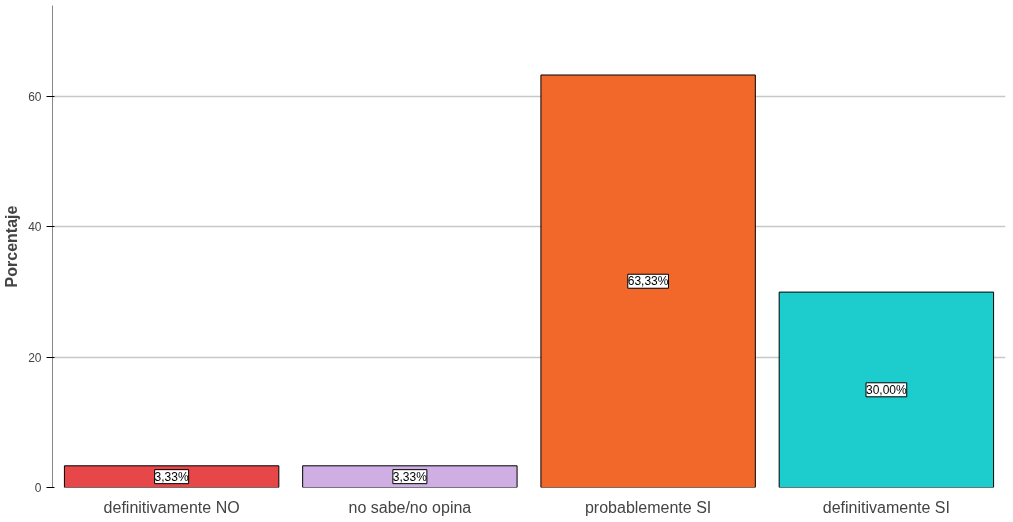  What do you see at coordinates (410, 507) in the screenshot?
I see `x-tick-label: no sabe/no opina` at bounding box center [410, 507].